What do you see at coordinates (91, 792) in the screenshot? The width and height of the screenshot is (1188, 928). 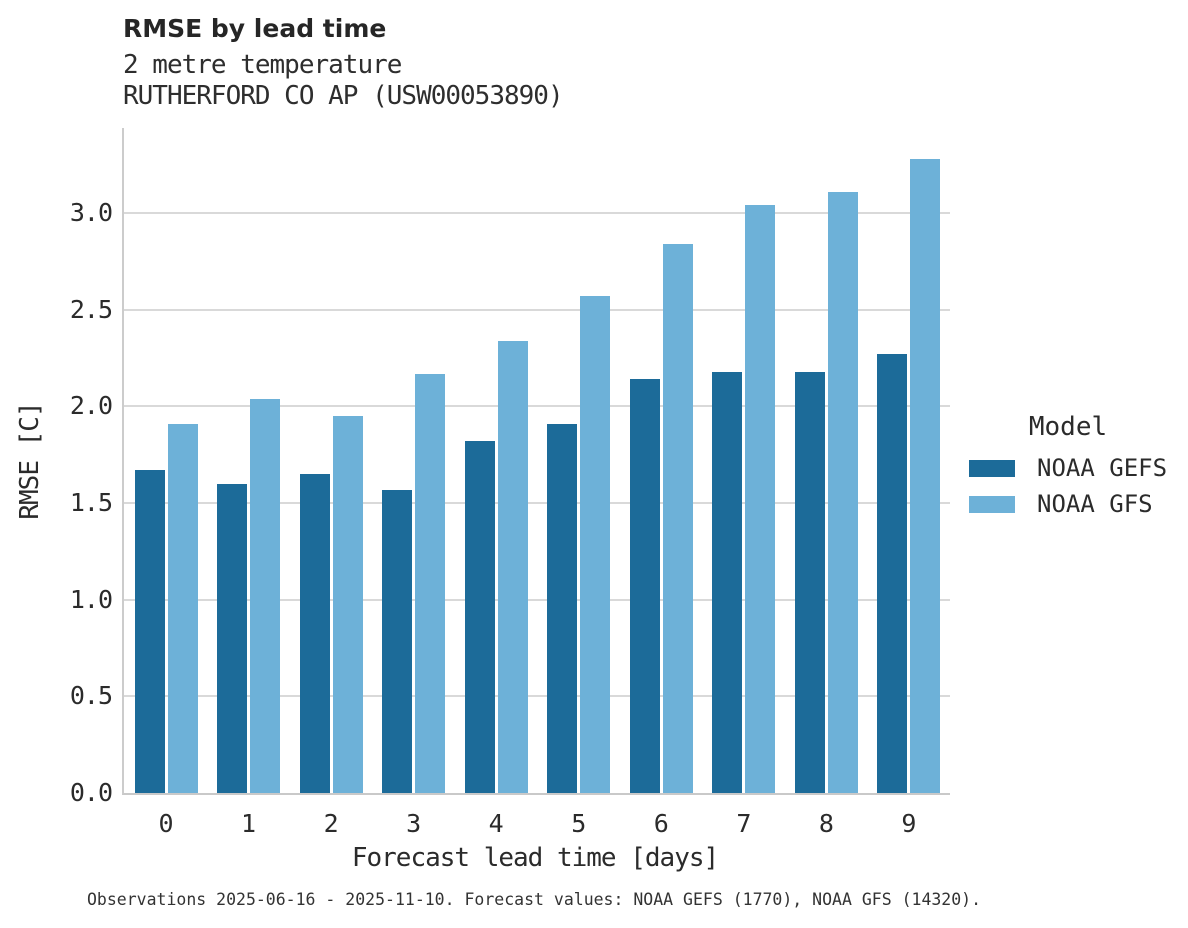 I see `y-tick-label: 0.0` at bounding box center [91, 792].